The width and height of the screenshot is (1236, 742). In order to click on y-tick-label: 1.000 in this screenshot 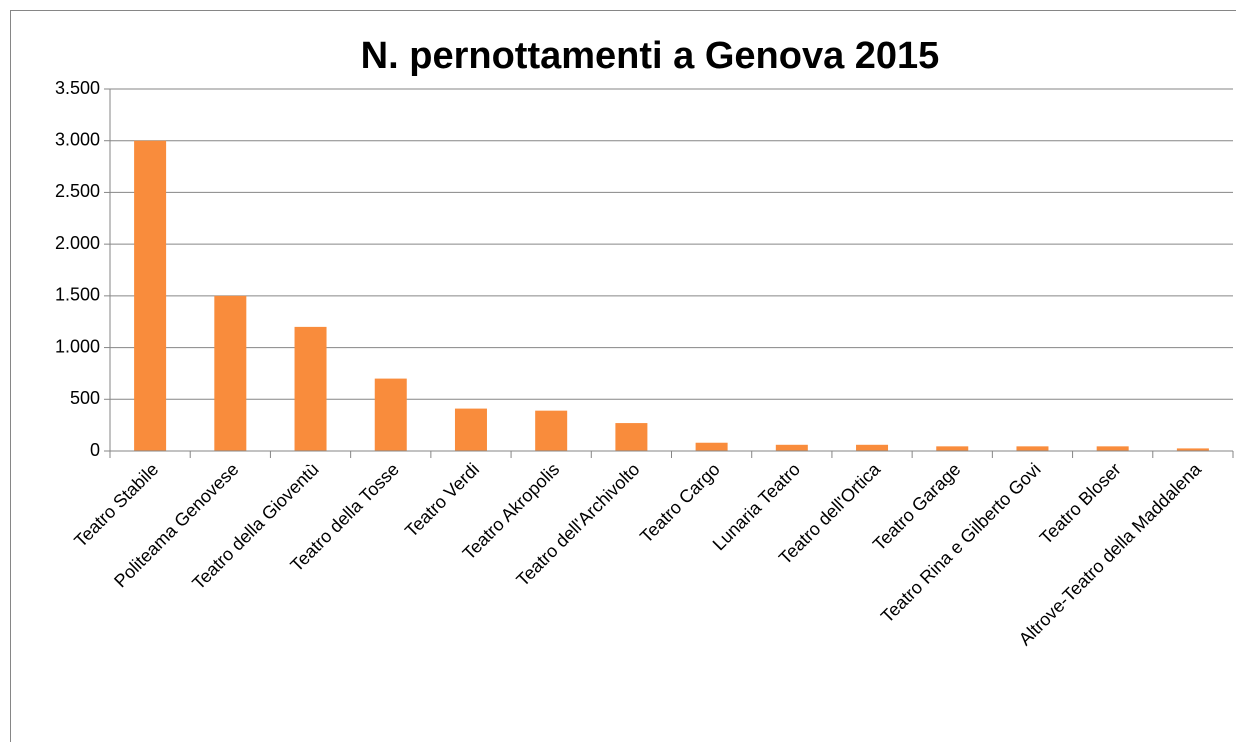, I will do `click(77, 346)`.